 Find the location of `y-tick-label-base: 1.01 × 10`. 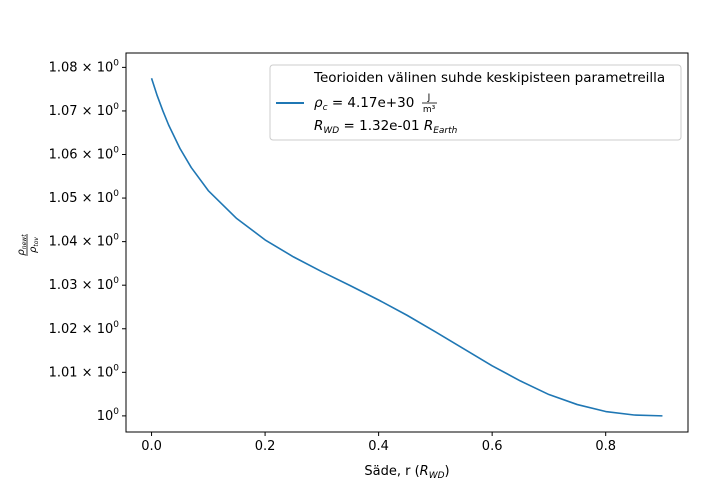

y-tick-label-base: 1.01 × 10 is located at coordinates (81, 372).